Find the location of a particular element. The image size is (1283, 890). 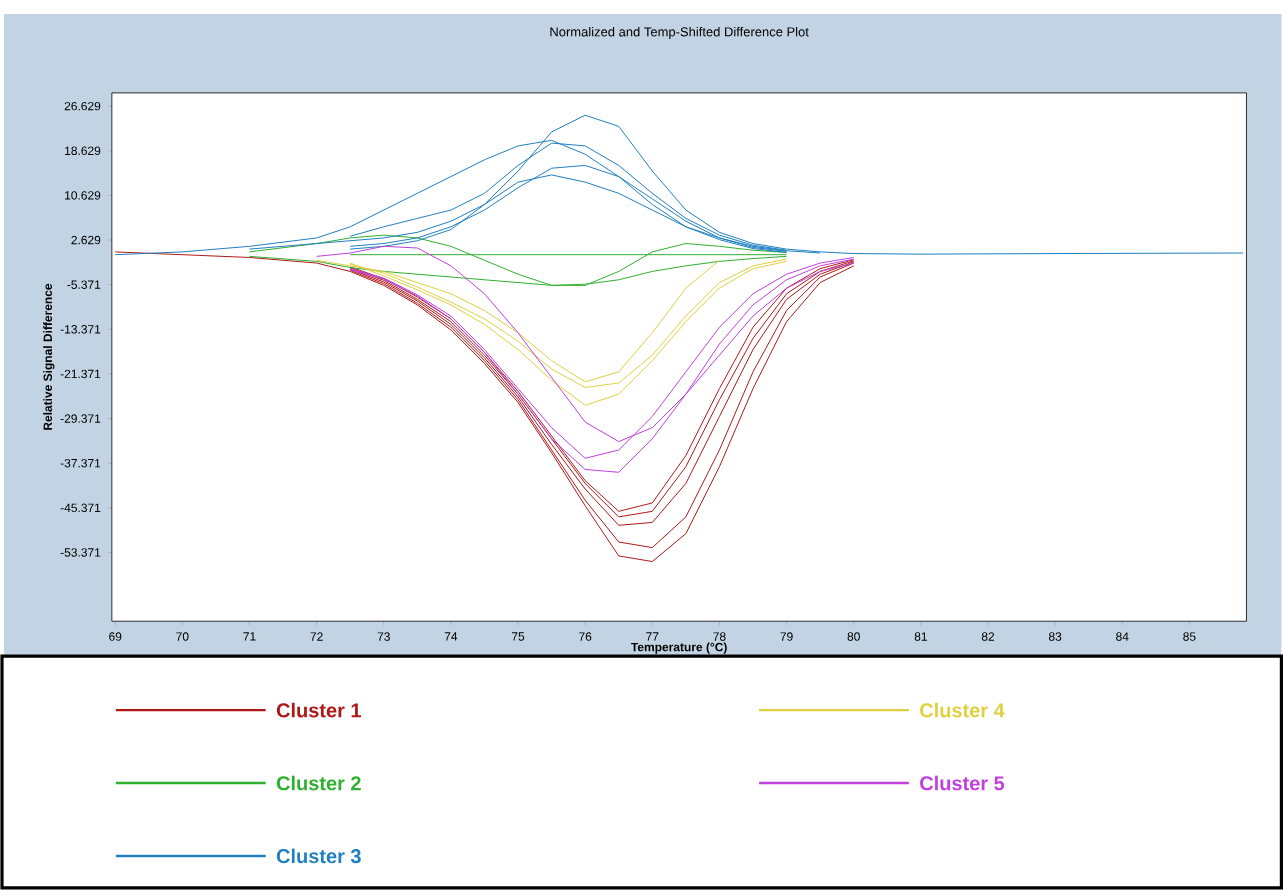

x-tick-label: 70 is located at coordinates (182, 636).